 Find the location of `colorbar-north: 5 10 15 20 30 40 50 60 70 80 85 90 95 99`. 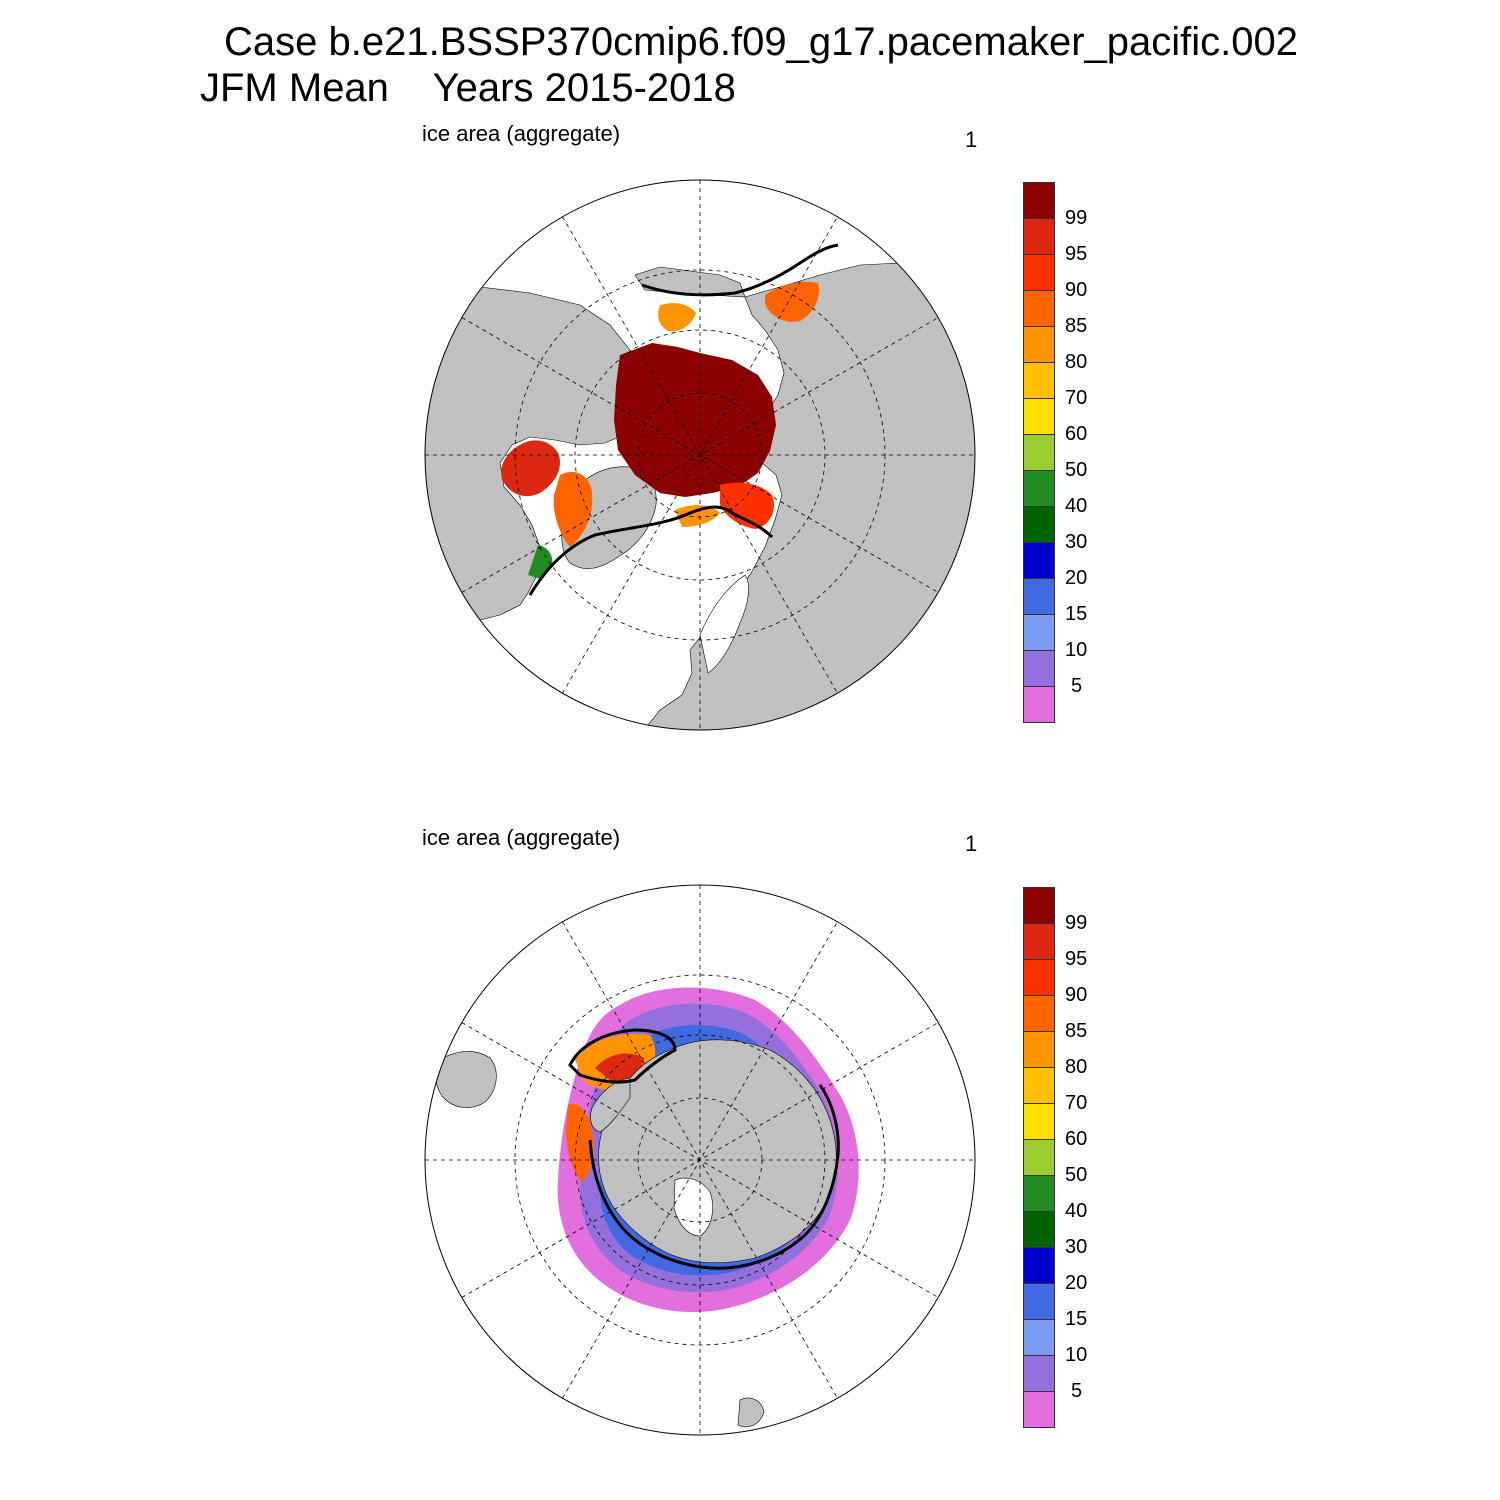

colorbar-north: 5 10 15 20 30 40 50 60 70 80 85 90 95 99 is located at coordinates (1073, 462).